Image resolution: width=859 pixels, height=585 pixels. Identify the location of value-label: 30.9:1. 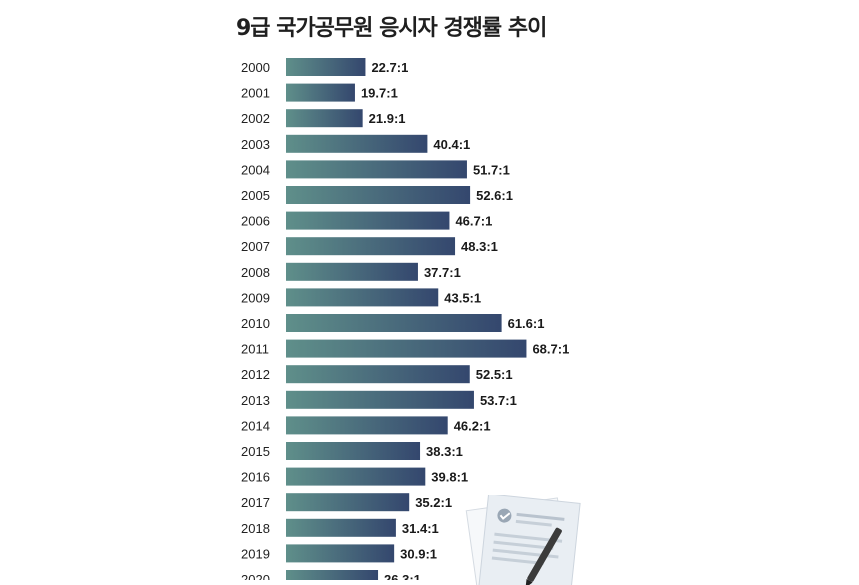
(418, 553).